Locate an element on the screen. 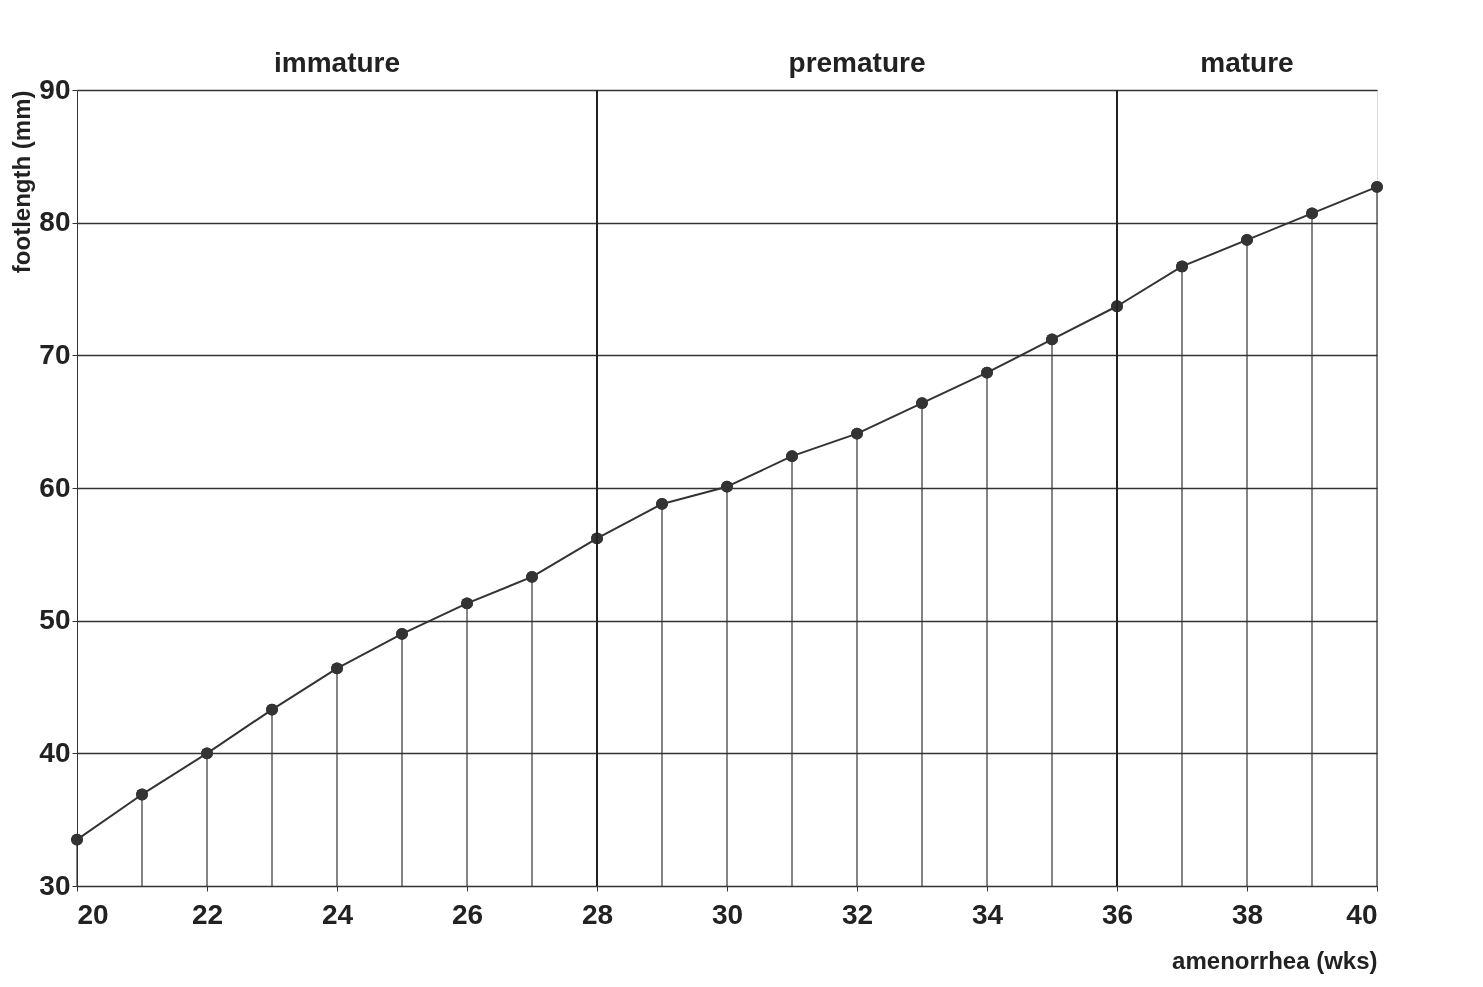  y-axis-title: footlength (mm) is located at coordinates (22, 182).